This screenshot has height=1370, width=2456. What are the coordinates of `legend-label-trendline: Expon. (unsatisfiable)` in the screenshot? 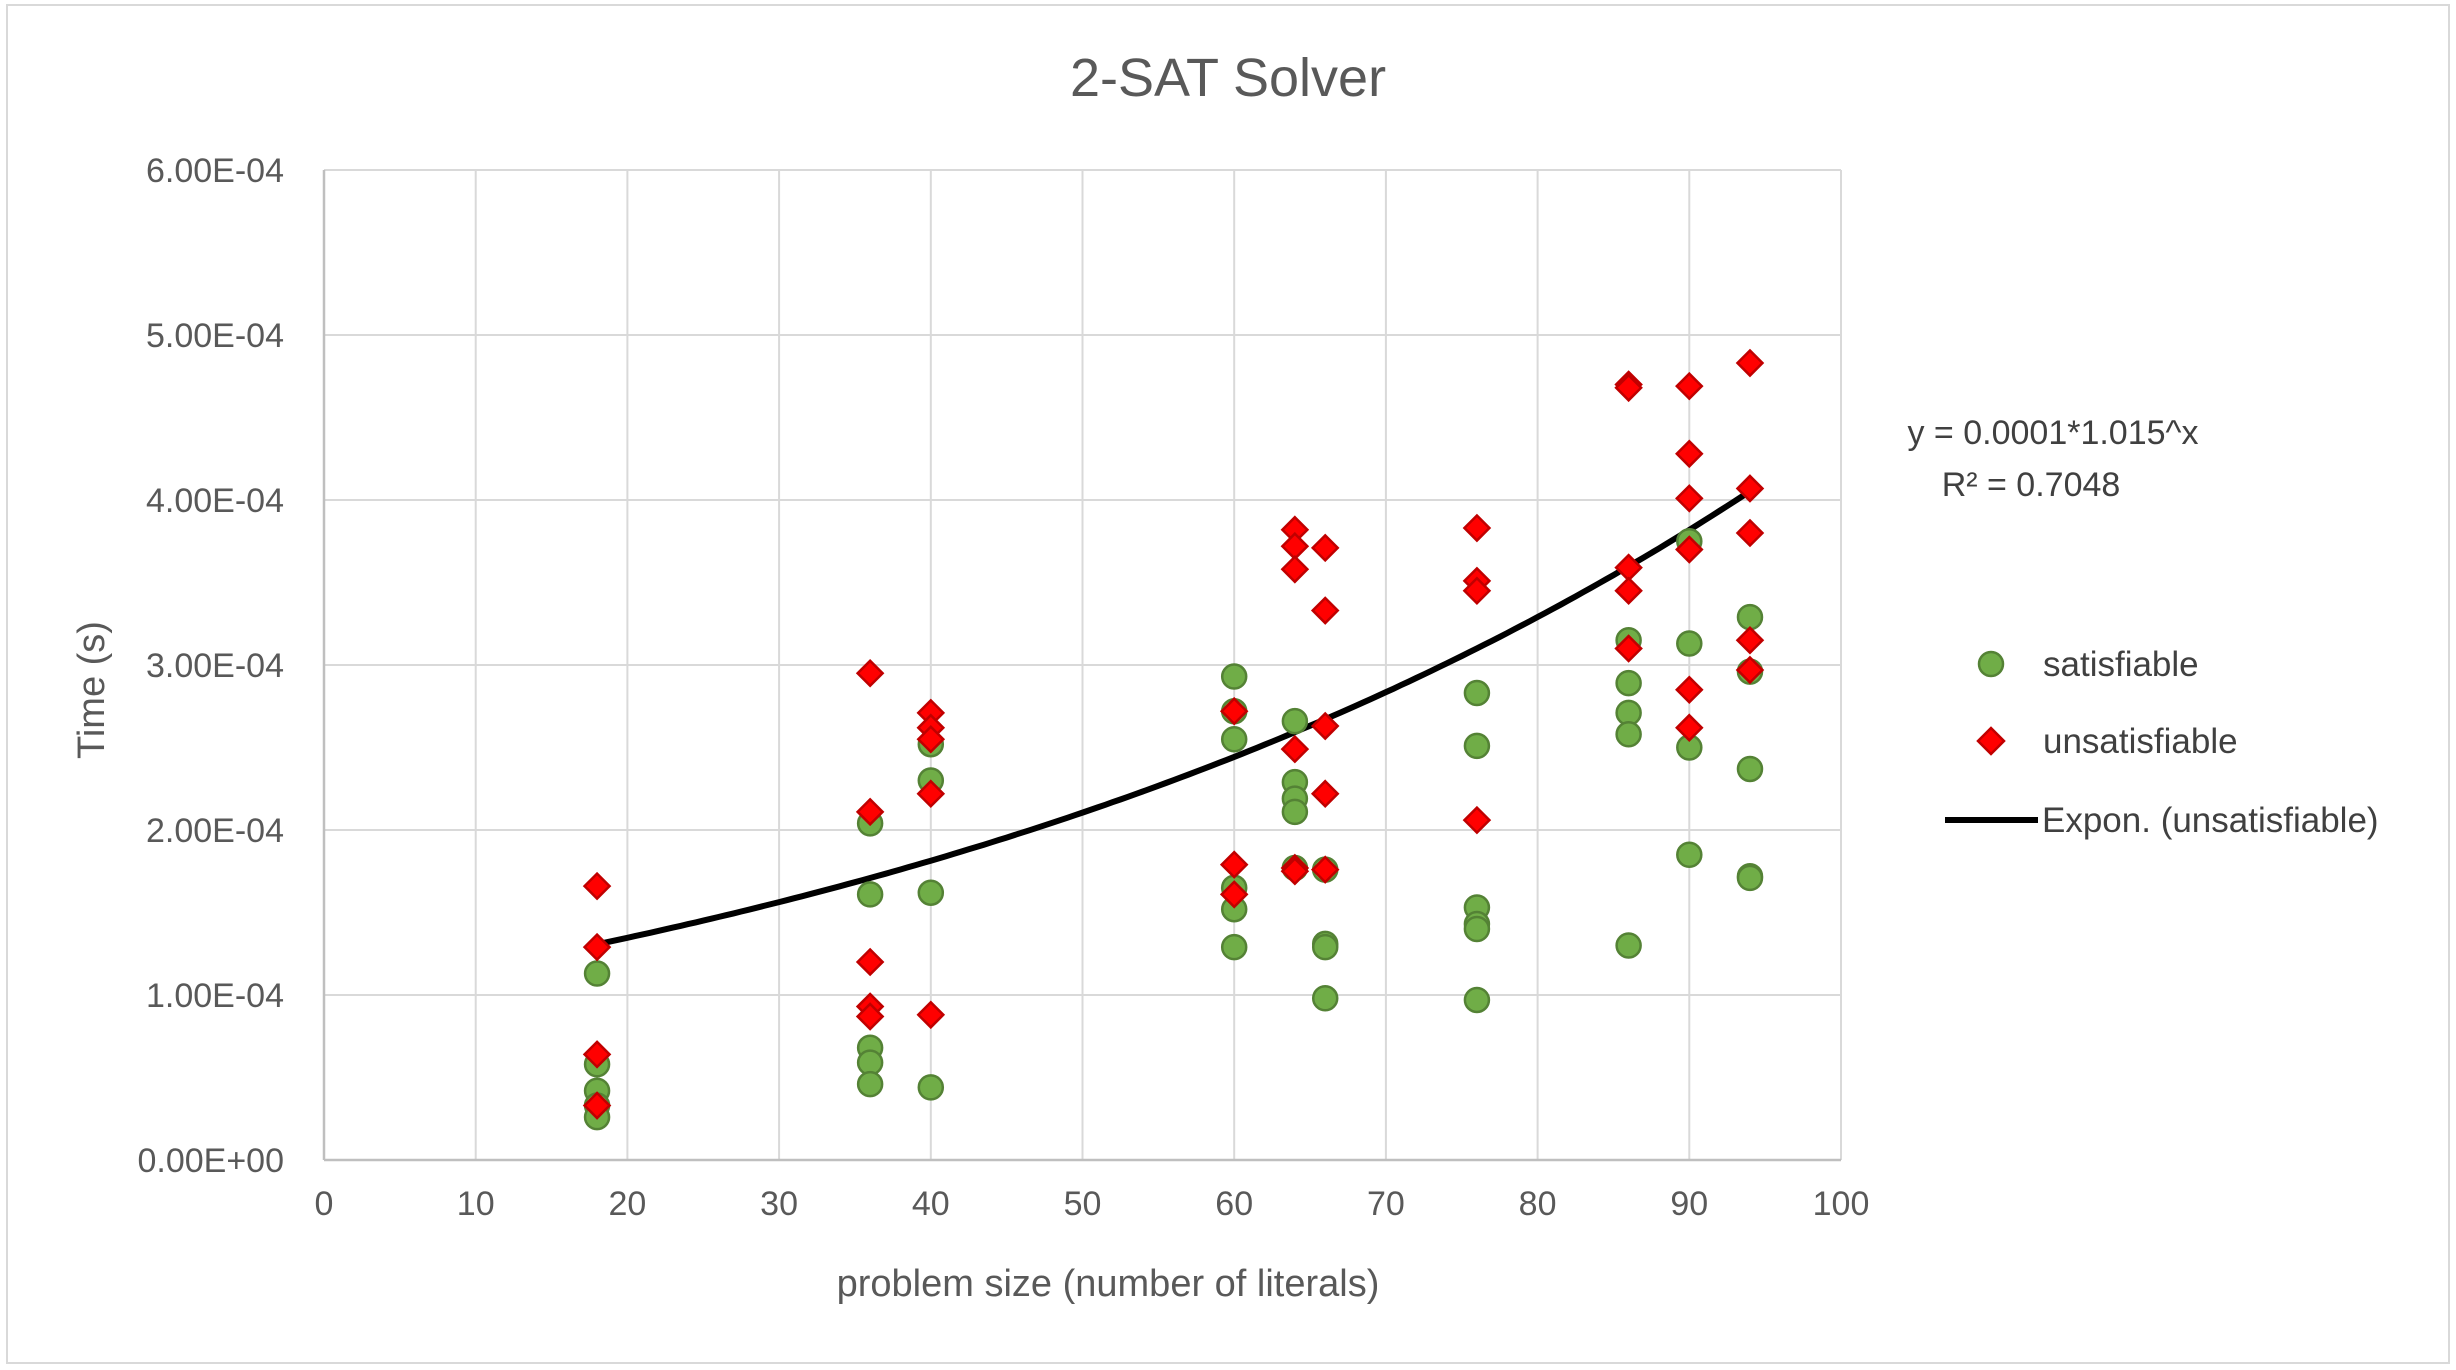 It's located at (2210, 820).